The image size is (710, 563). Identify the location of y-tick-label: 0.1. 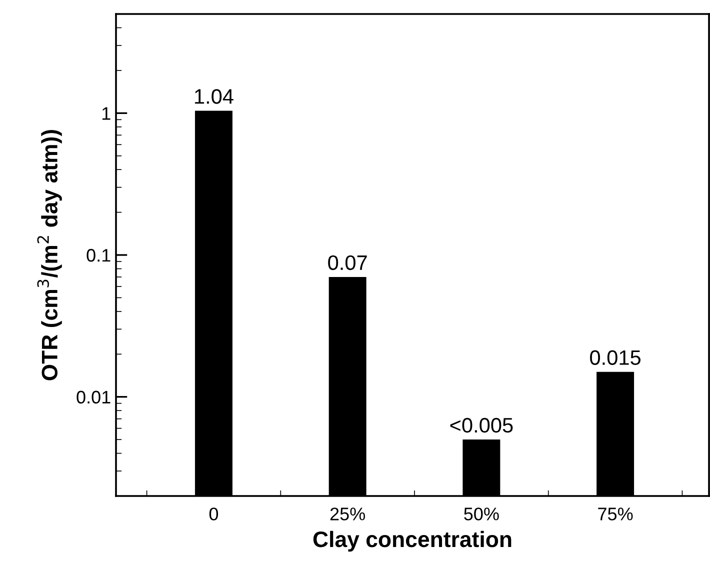
(98, 255).